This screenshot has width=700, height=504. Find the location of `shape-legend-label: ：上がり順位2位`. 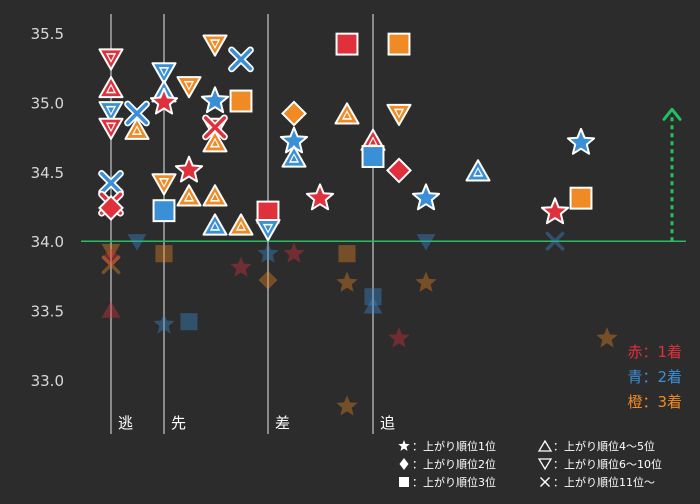

shape-legend-label: ：上がり順位2位 is located at coordinates (454, 464).